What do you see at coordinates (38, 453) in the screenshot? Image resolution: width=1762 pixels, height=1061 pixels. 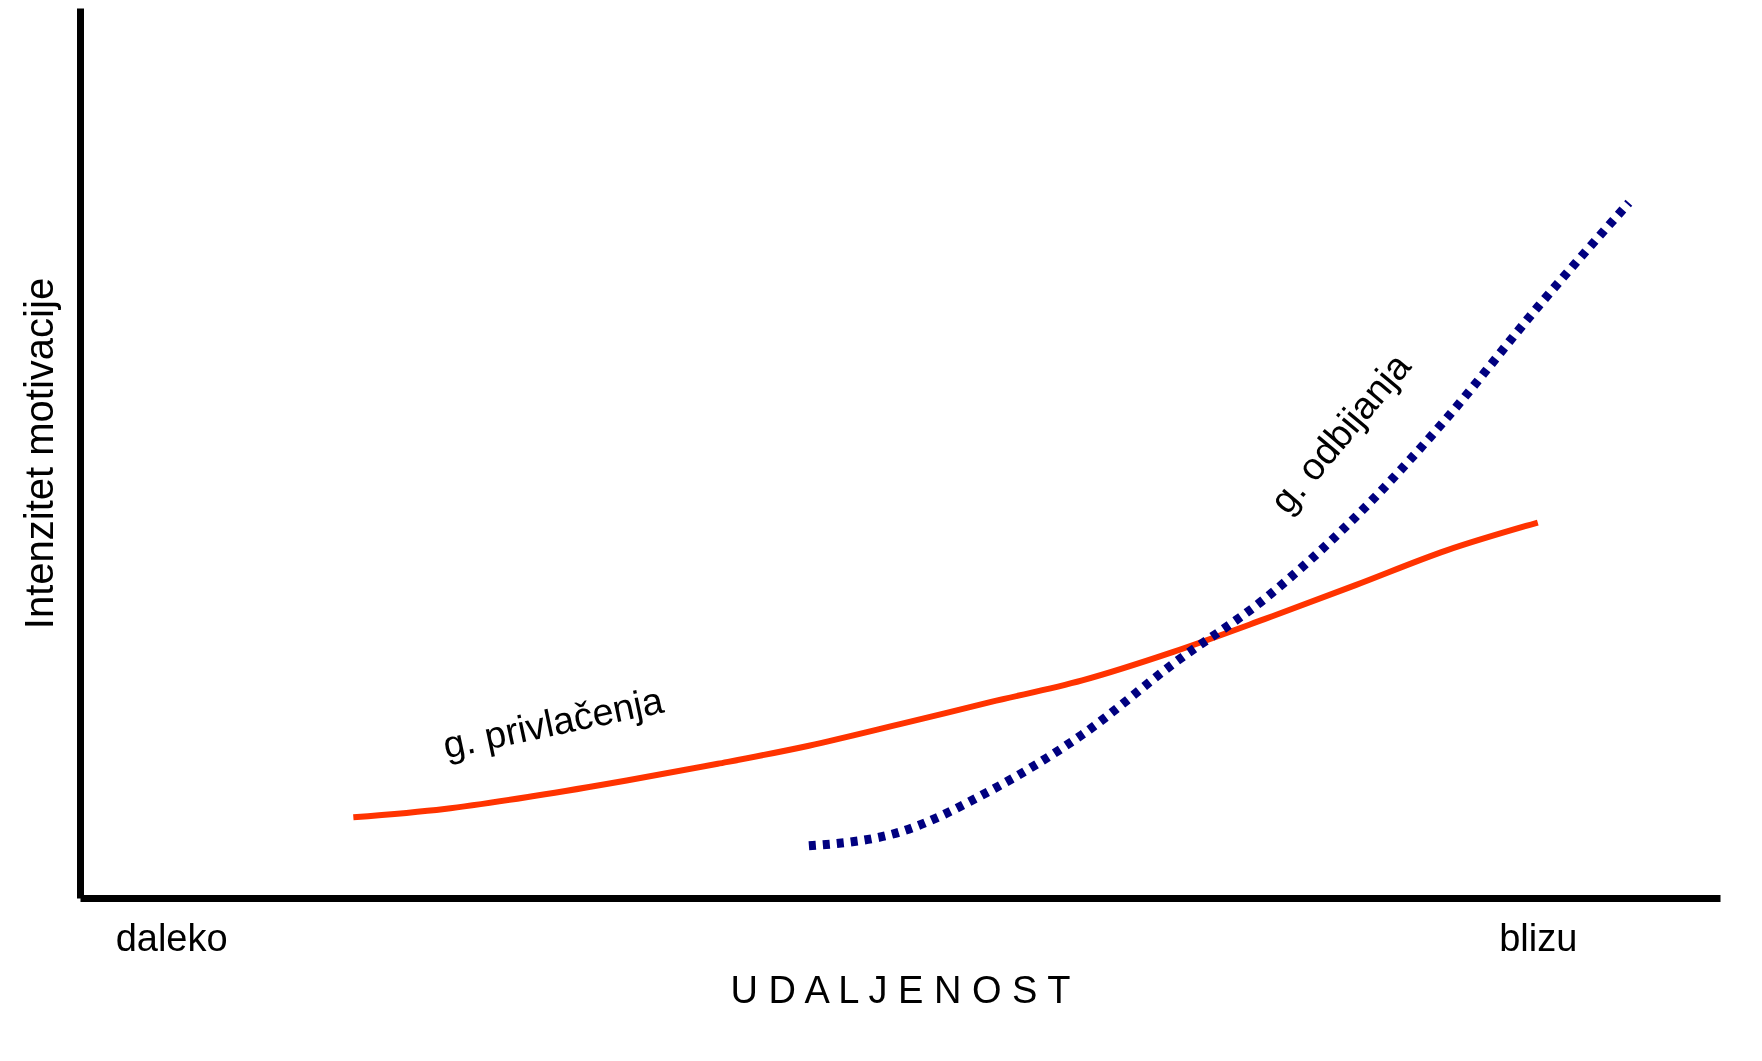 I see `y-axis-title: Intenzitet motivacije` at bounding box center [38, 453].